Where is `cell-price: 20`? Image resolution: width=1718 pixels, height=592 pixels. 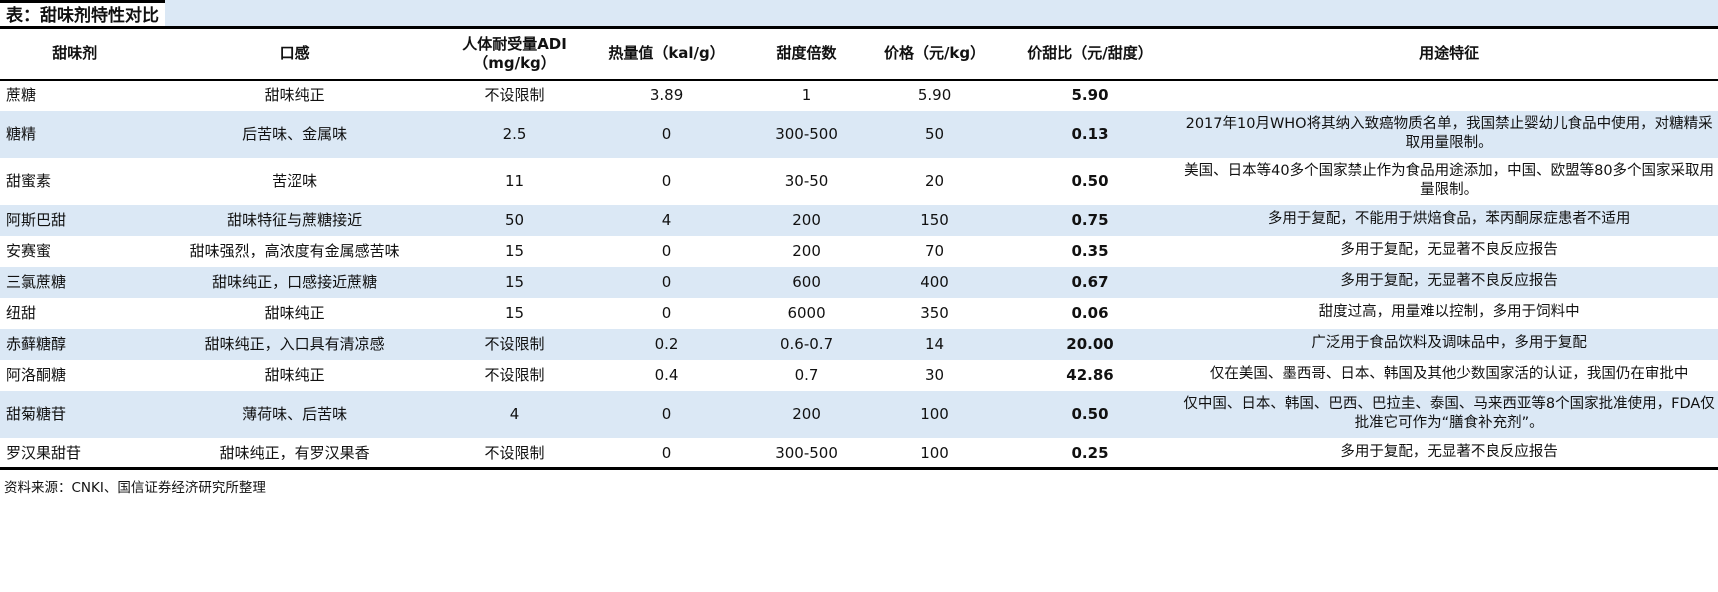
cell-price: 20 is located at coordinates (935, 181).